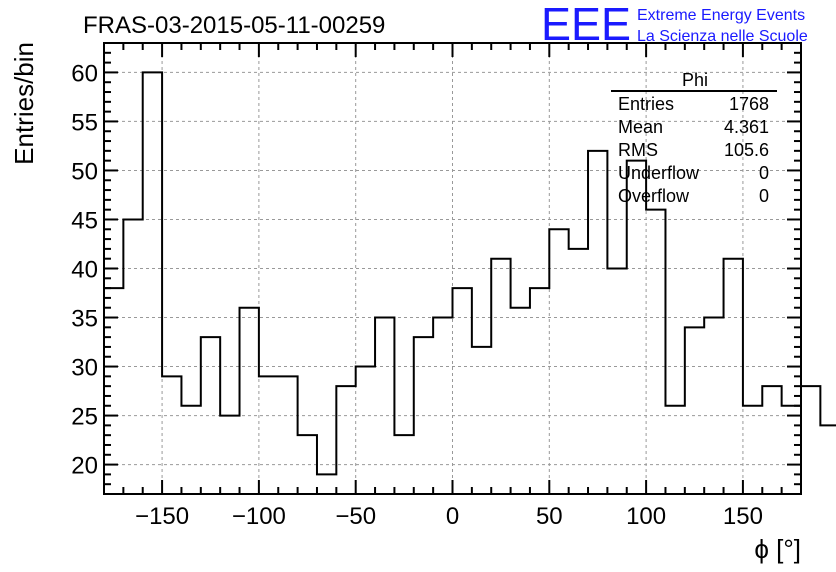 This screenshot has width=836, height=572. Describe the element at coordinates (777, 549) in the screenshot. I see `x-axis-title: ϕ [°]` at that location.